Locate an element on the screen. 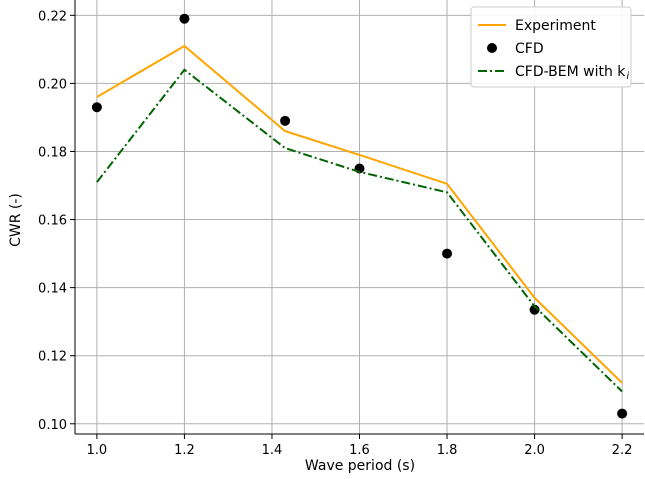 The height and width of the screenshot is (479, 645). legend-frame is located at coordinates (551, 47).